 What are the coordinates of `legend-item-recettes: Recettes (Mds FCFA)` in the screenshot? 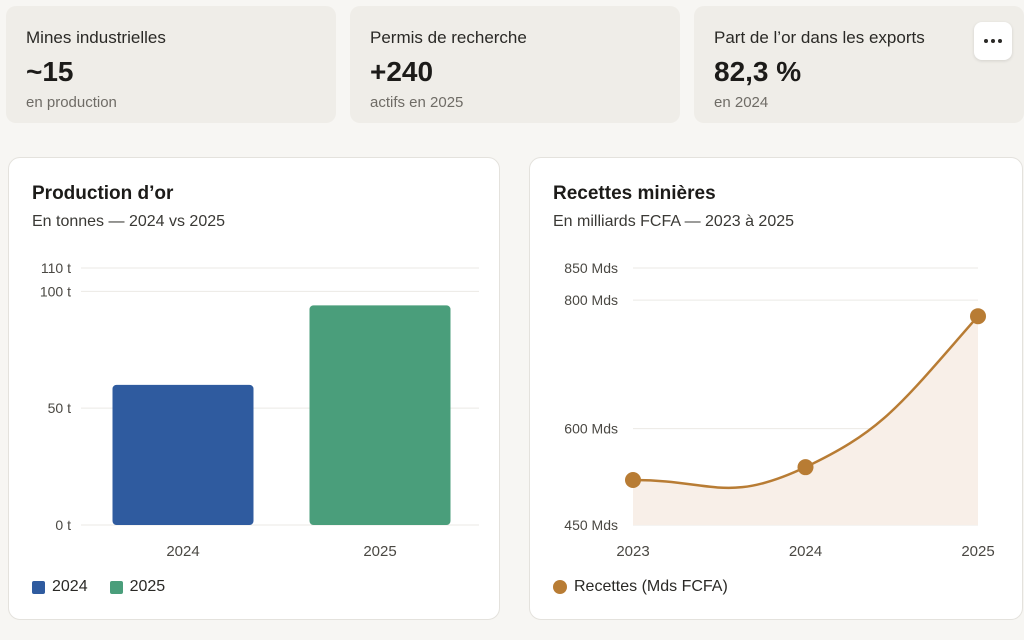 It's located at (640, 587).